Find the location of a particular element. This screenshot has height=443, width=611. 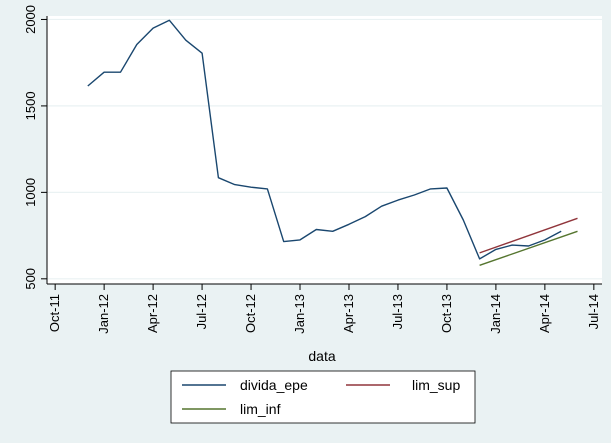

x-tick-label-apr-12: Apr-12 is located at coordinates (152, 313).